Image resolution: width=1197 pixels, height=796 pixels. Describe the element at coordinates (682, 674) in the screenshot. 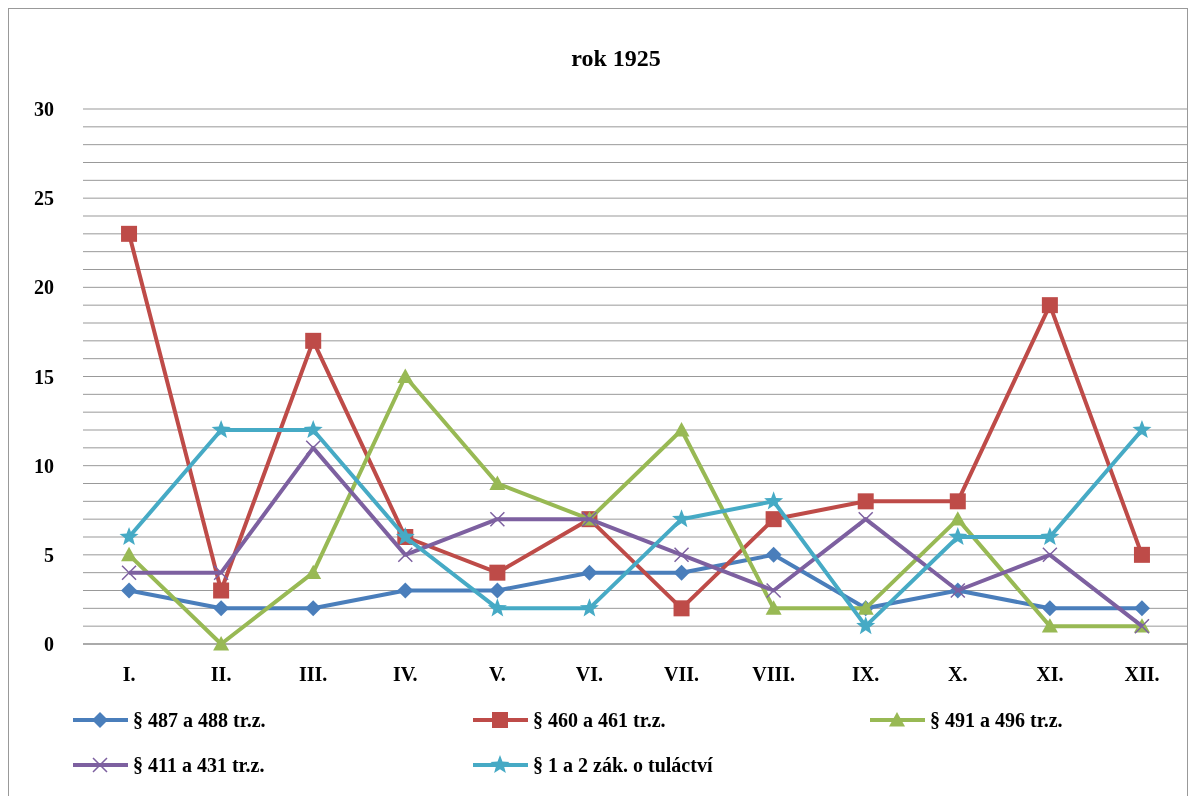

I see `x-tick-label: VII.` at that location.